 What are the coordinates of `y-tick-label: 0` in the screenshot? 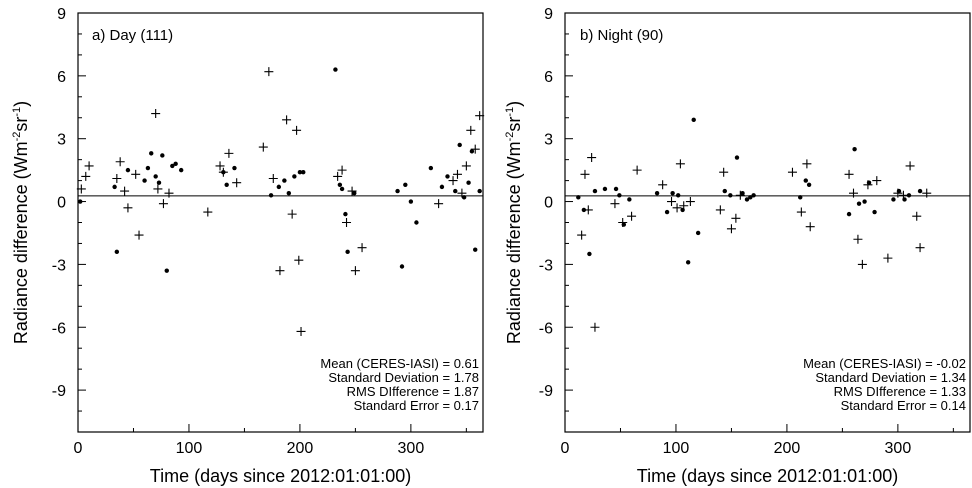 It's located at (61, 203).